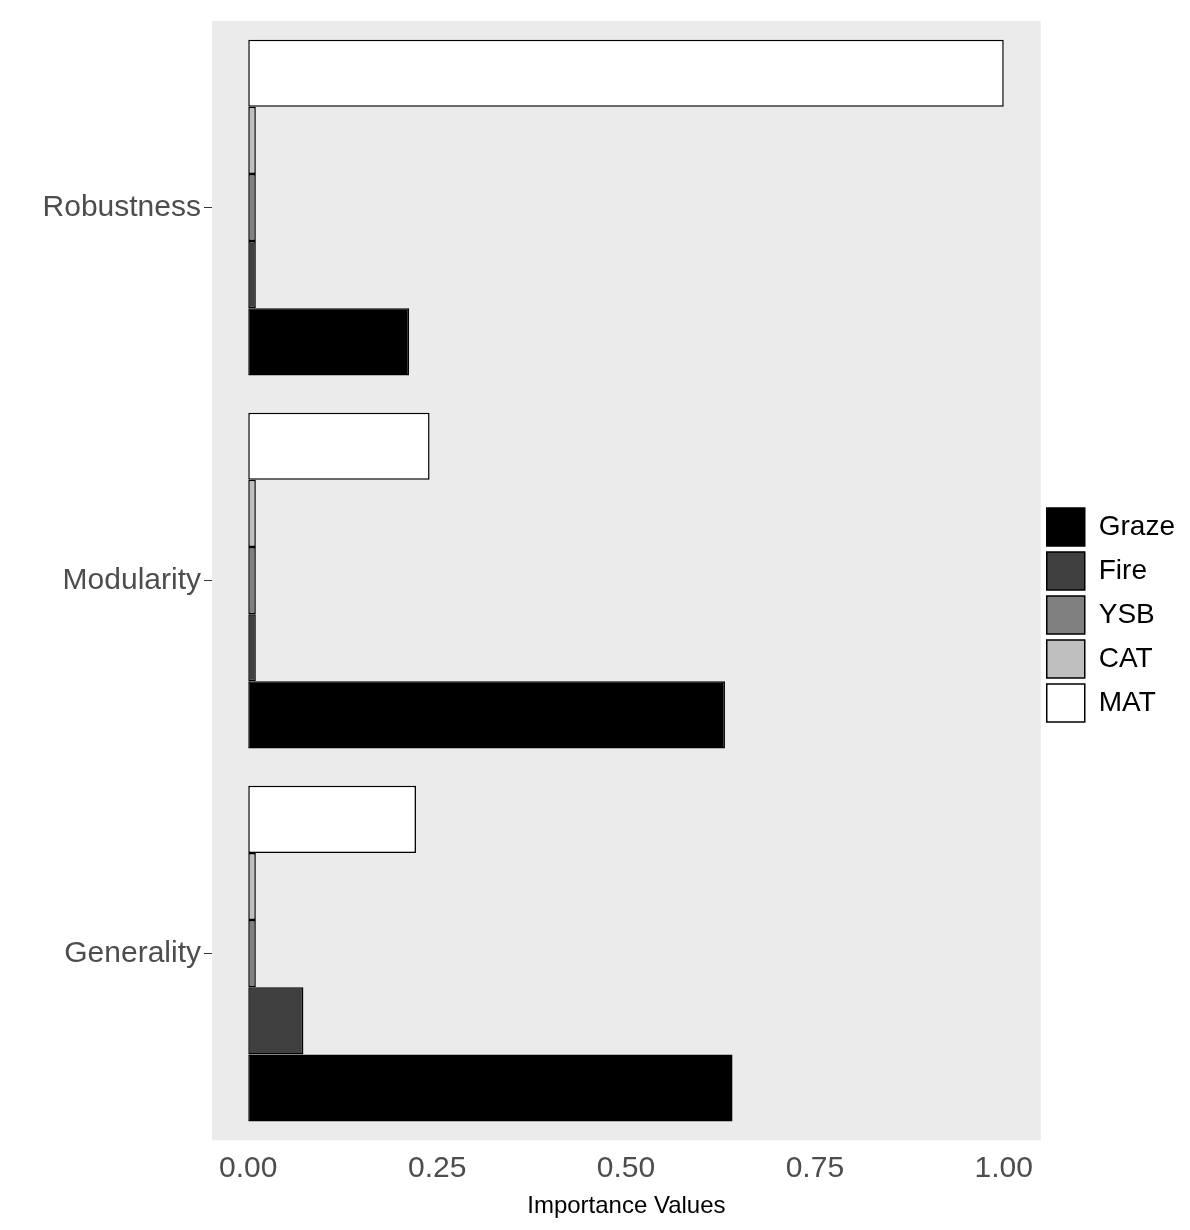 The height and width of the screenshot is (1230, 1190). Describe the element at coordinates (815, 1167) in the screenshot. I see `x-tick-label: 0.75` at that location.